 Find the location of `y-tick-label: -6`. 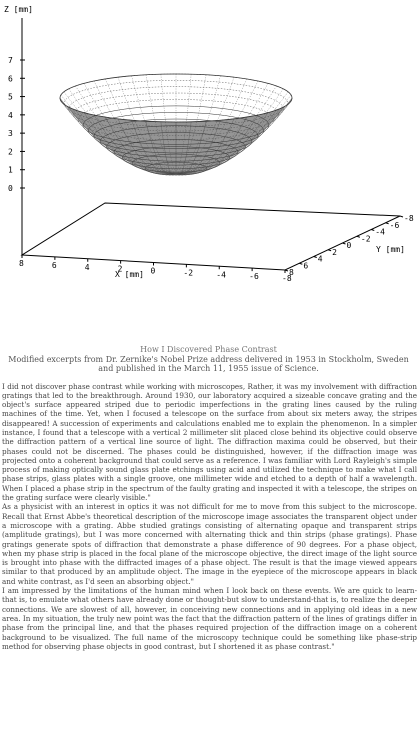

y-tick-label: -6 is located at coordinates (395, 225).